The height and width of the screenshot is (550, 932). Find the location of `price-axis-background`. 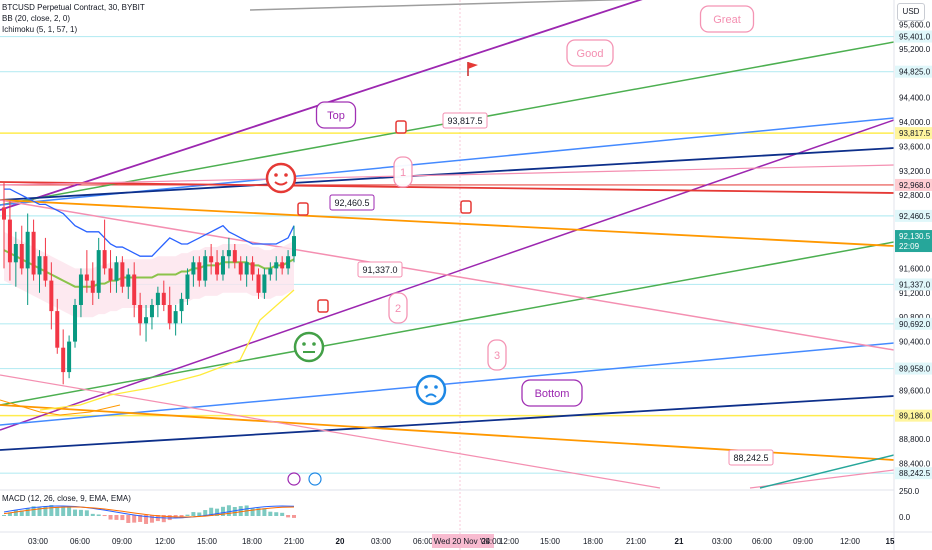

price-axis-background is located at coordinates (913, 275).